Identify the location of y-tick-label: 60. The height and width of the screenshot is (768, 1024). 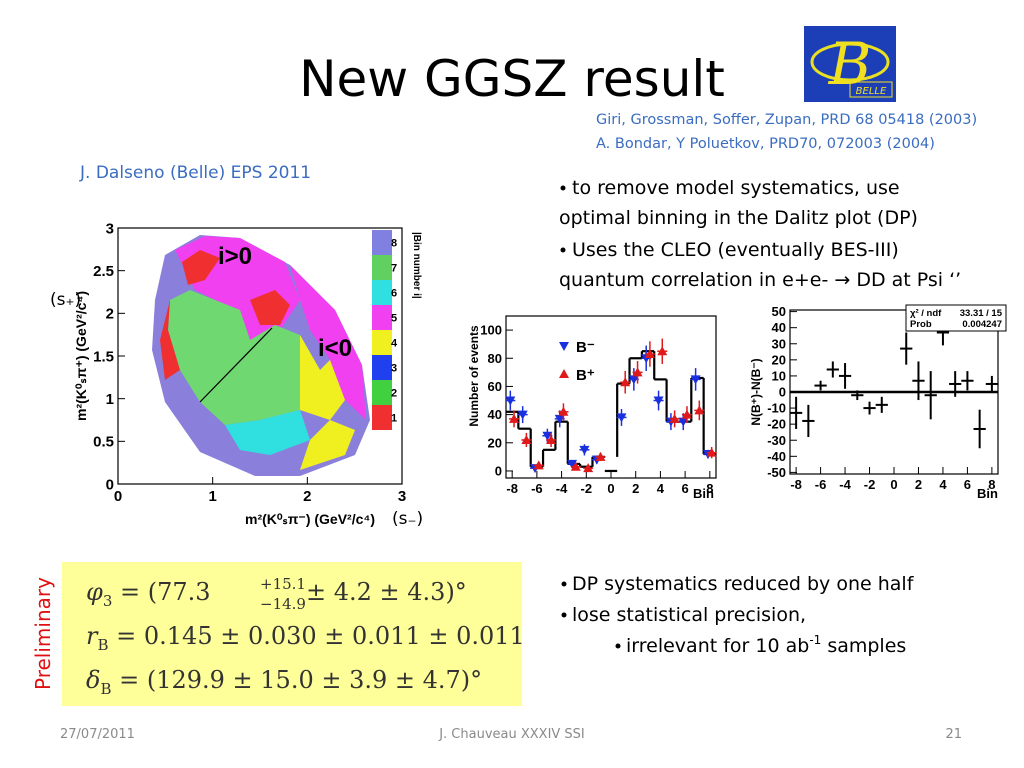
(495, 386).